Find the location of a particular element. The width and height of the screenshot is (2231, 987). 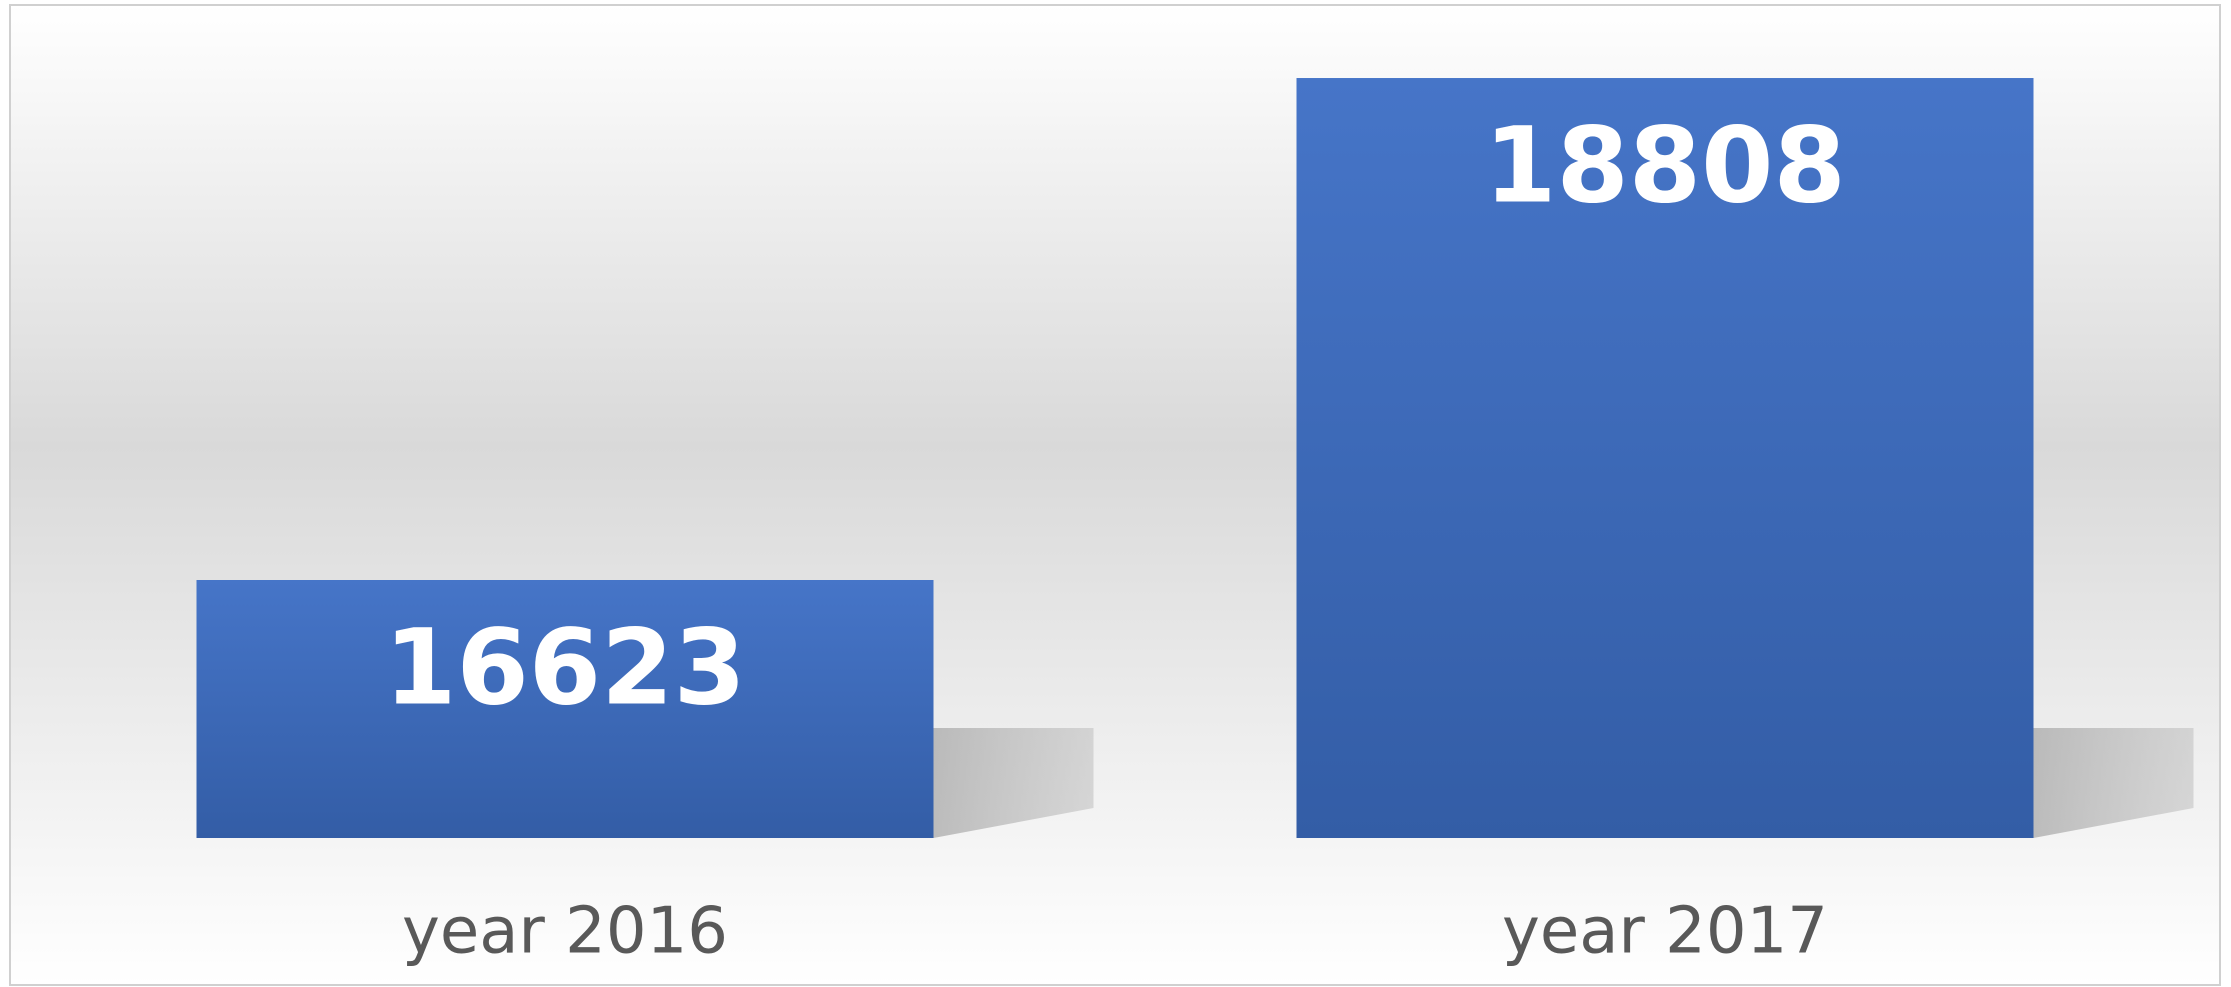

x-tick-label: year 2017 is located at coordinates (1665, 932).